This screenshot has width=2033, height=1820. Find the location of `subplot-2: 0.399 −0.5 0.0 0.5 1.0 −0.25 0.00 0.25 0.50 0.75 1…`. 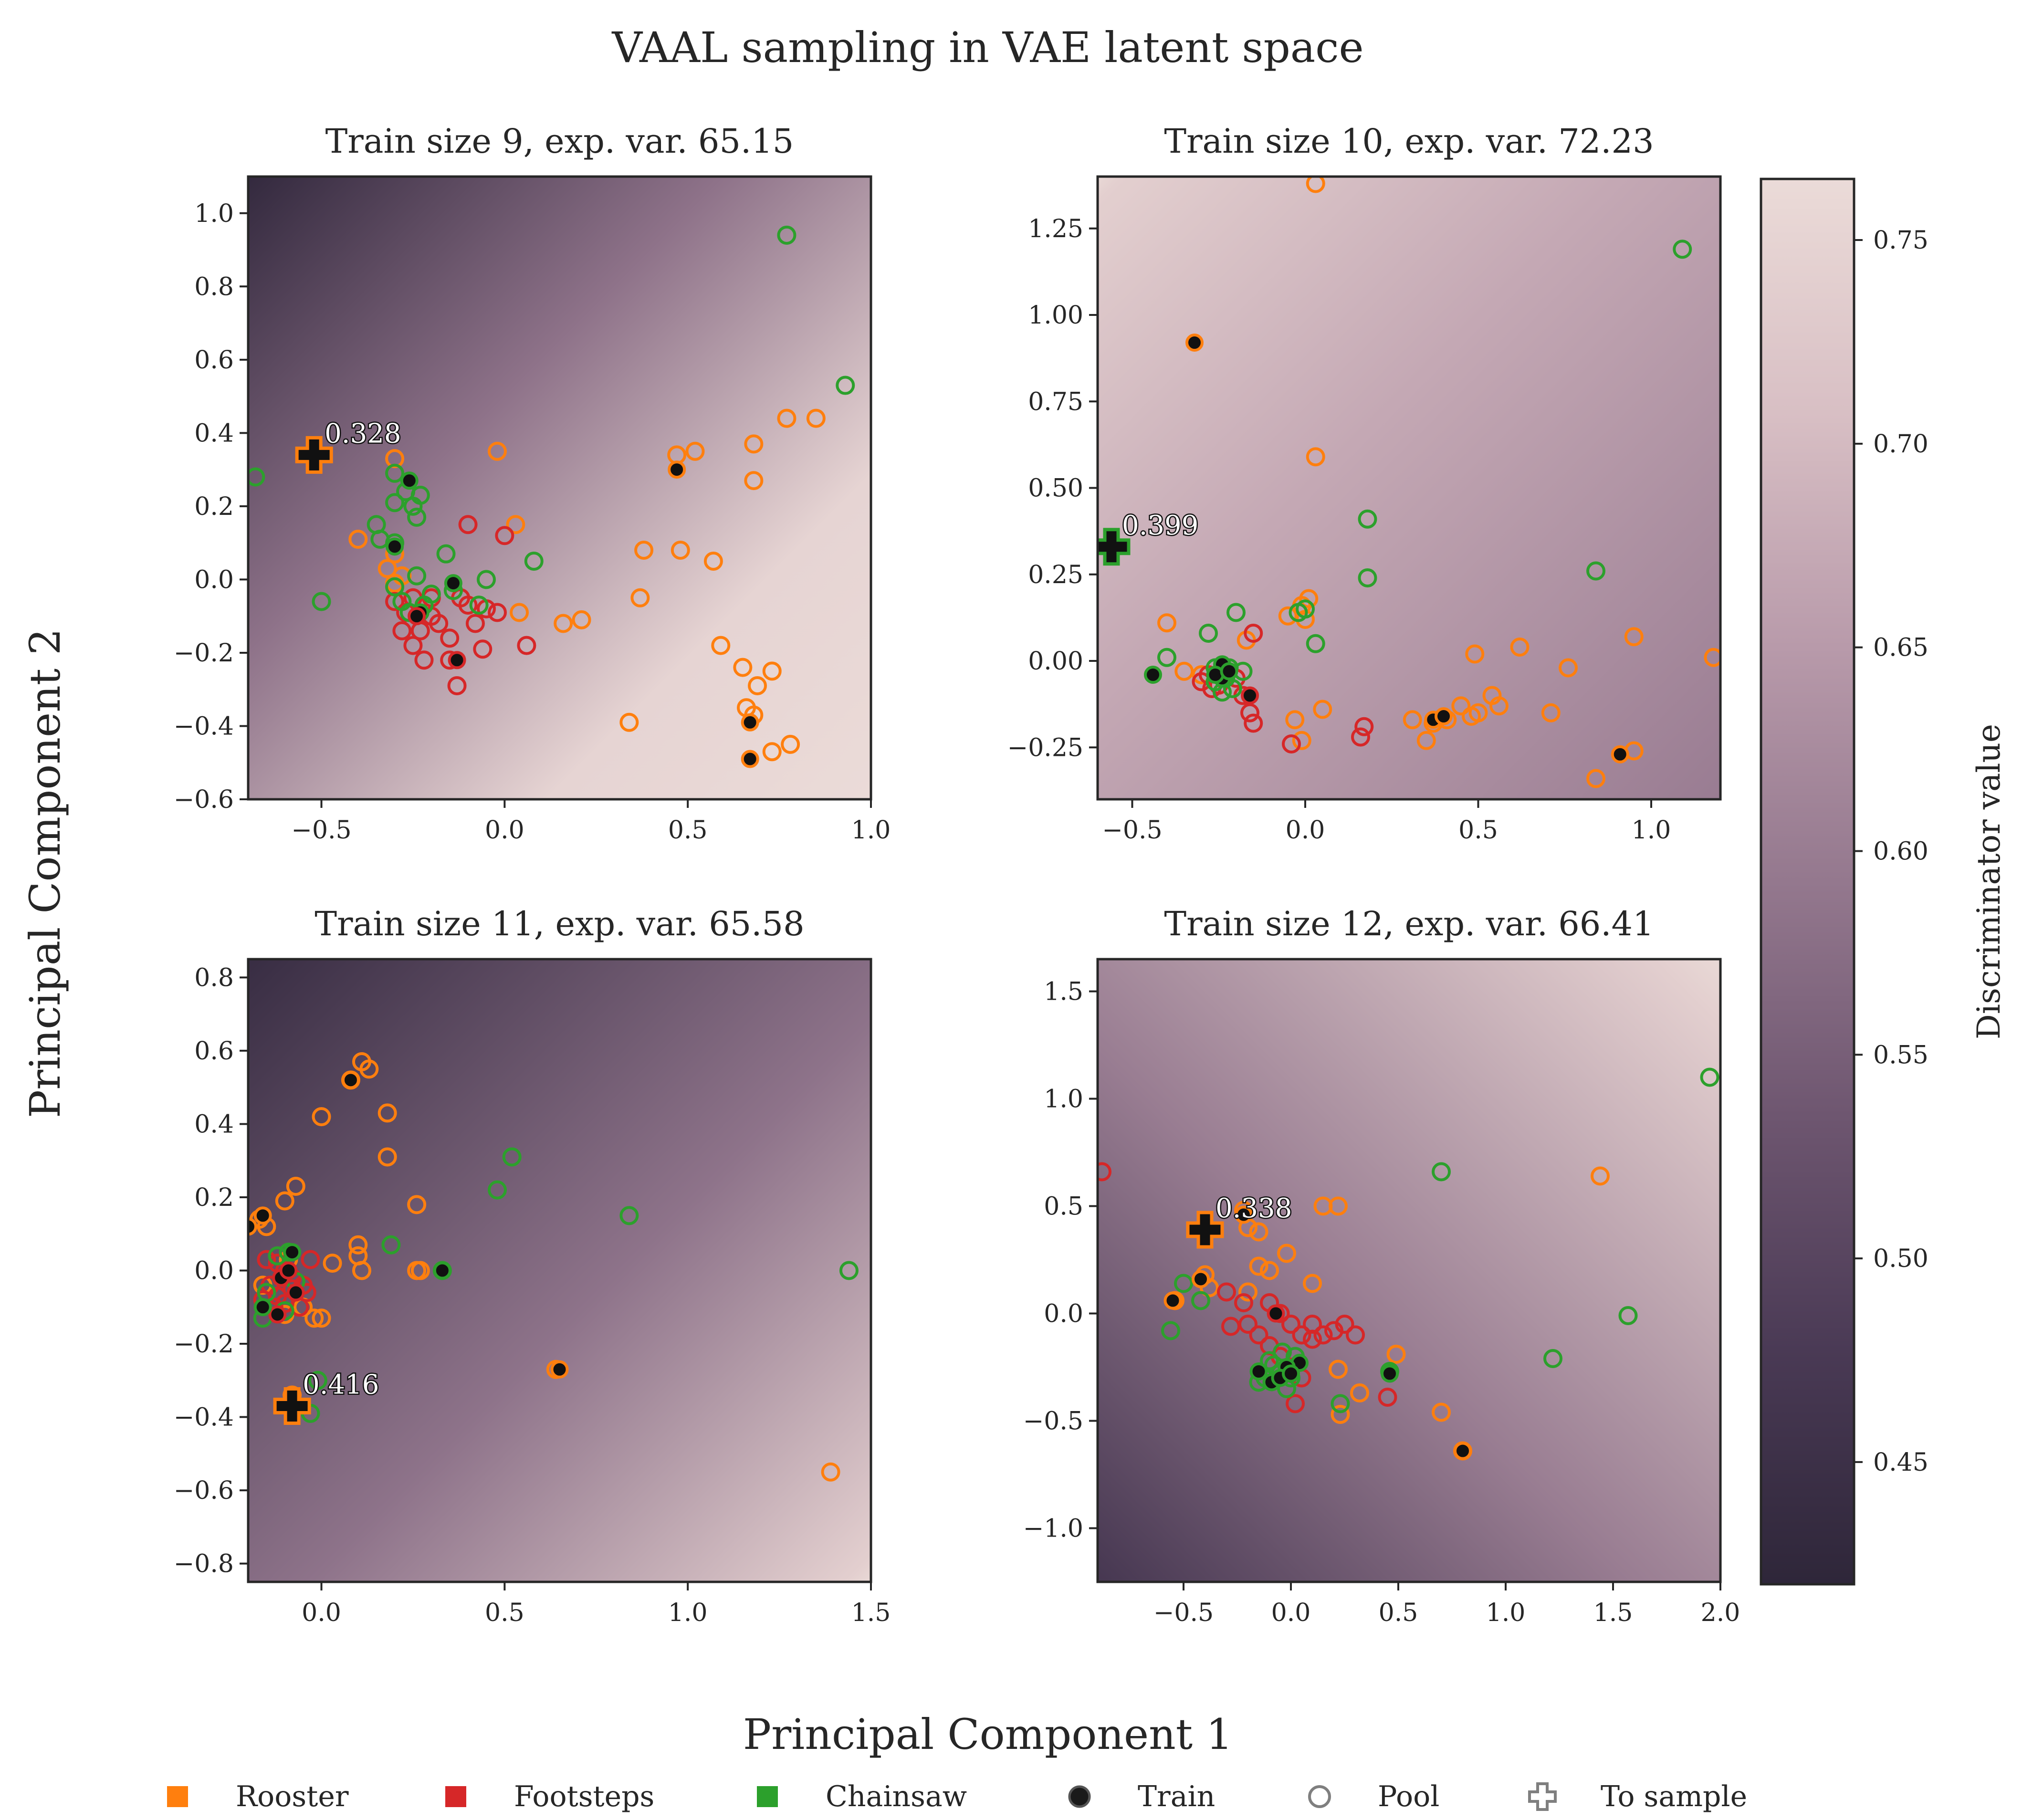

subplot-2: 0.399 −0.5 0.0 0.5 1.0 −0.25 0.00 0.25 0.50 0.75 1… is located at coordinates (1364, 483).